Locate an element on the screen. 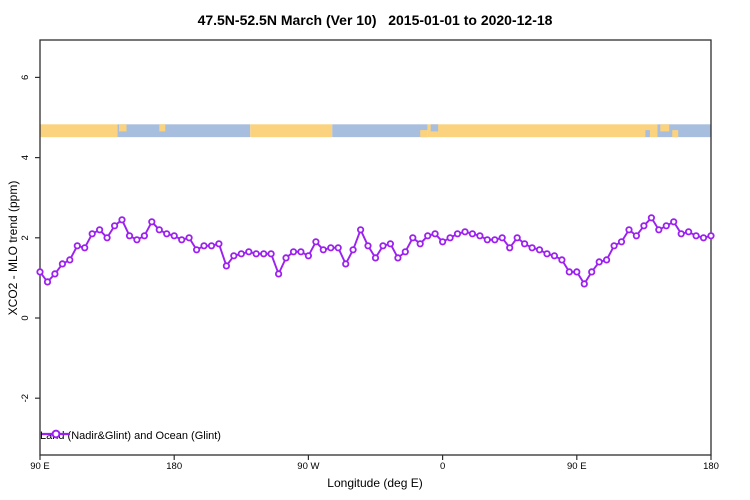 Image resolution: width=750 pixels, height=500 pixels. y-tick-label: 2 is located at coordinates (25, 237).